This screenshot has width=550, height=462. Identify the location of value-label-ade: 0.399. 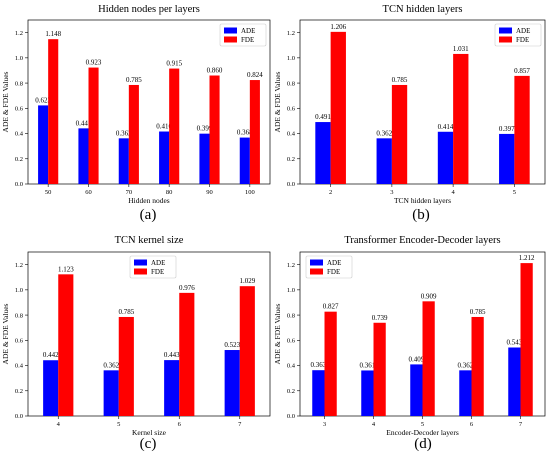
(205, 129).